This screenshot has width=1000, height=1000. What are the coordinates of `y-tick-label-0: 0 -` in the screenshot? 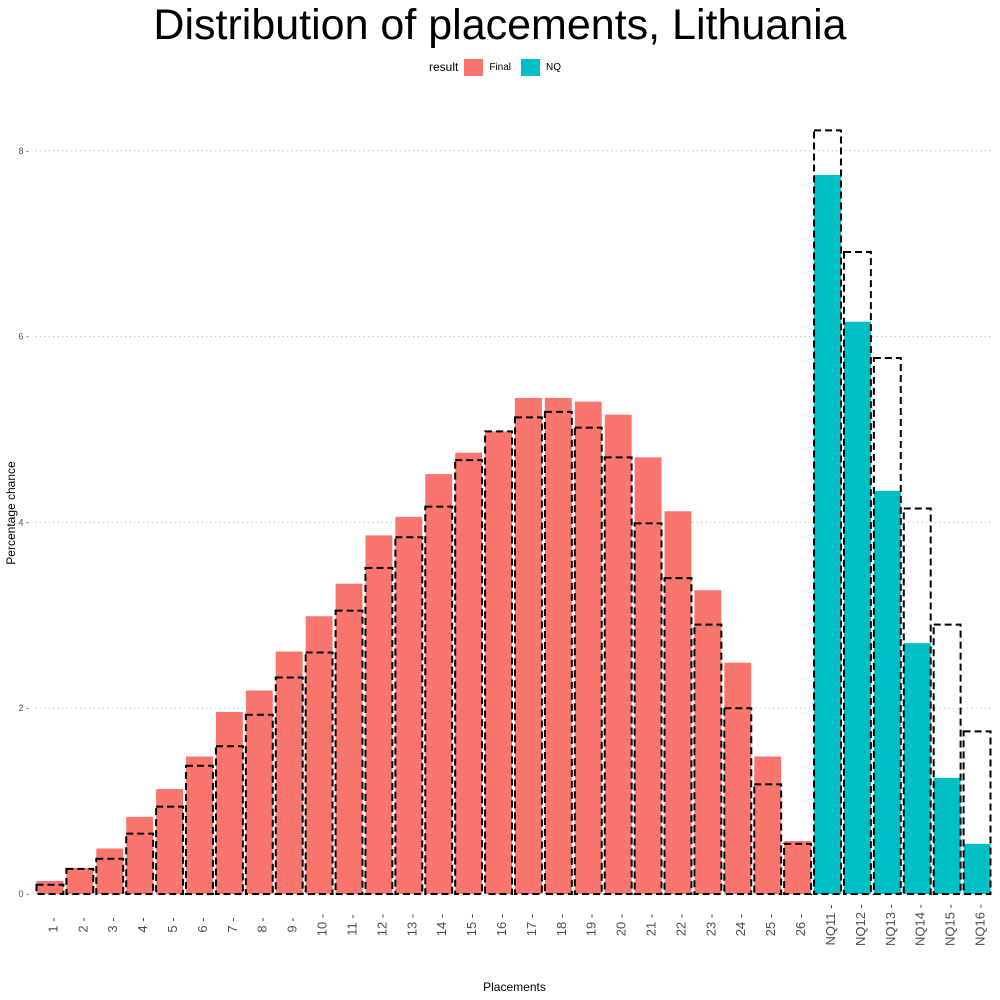 It's located at (23, 894).